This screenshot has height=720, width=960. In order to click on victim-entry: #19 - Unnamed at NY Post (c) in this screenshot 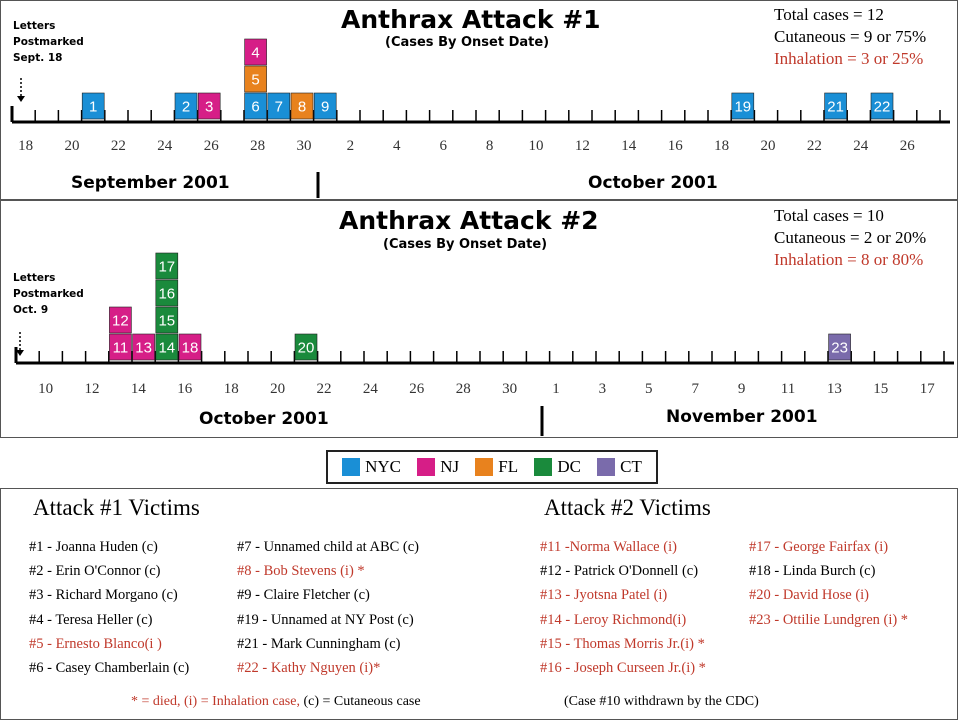, I will do `click(325, 619)`.